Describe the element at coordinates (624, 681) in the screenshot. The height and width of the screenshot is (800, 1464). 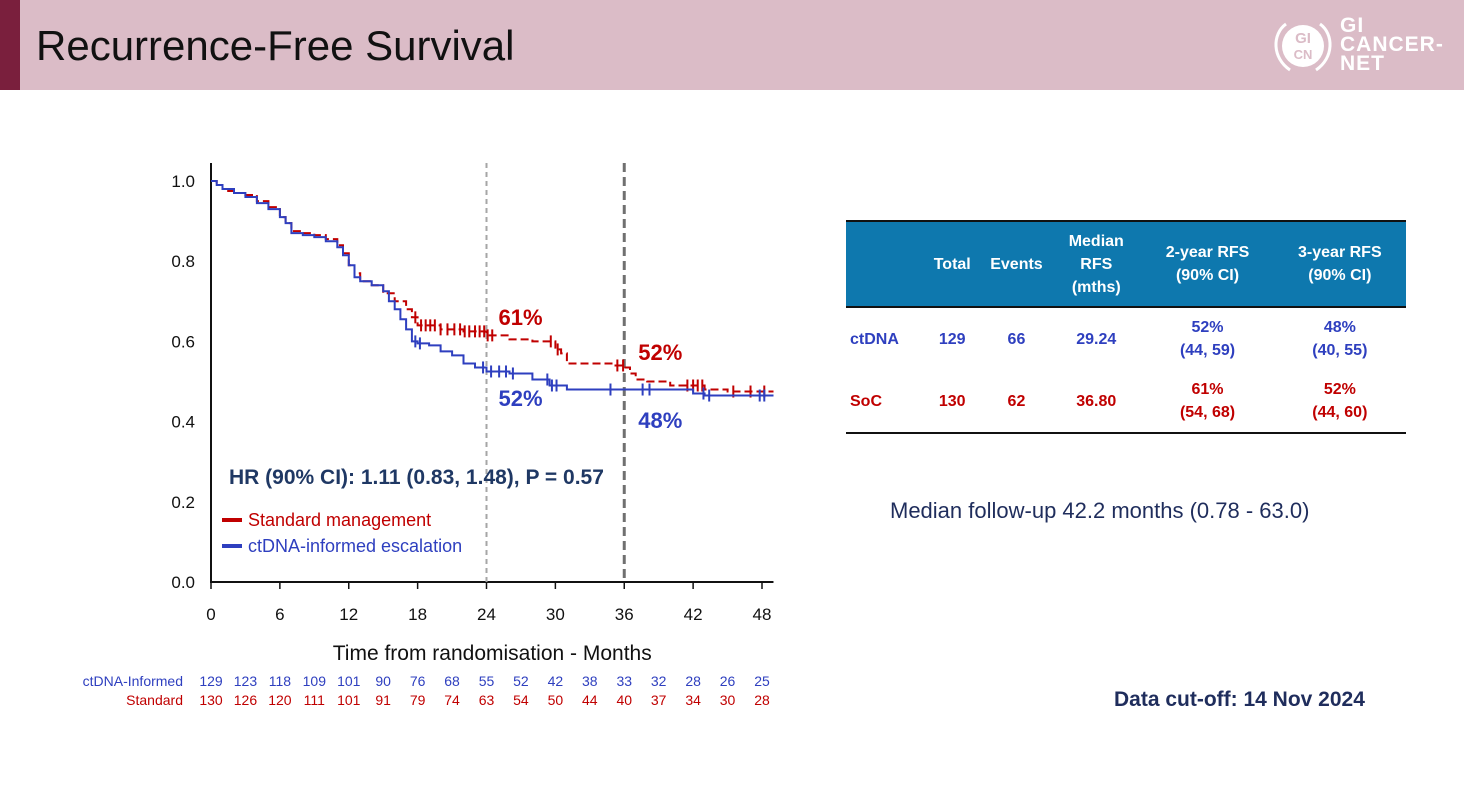
I see `risk-table-cell: 33` at that location.